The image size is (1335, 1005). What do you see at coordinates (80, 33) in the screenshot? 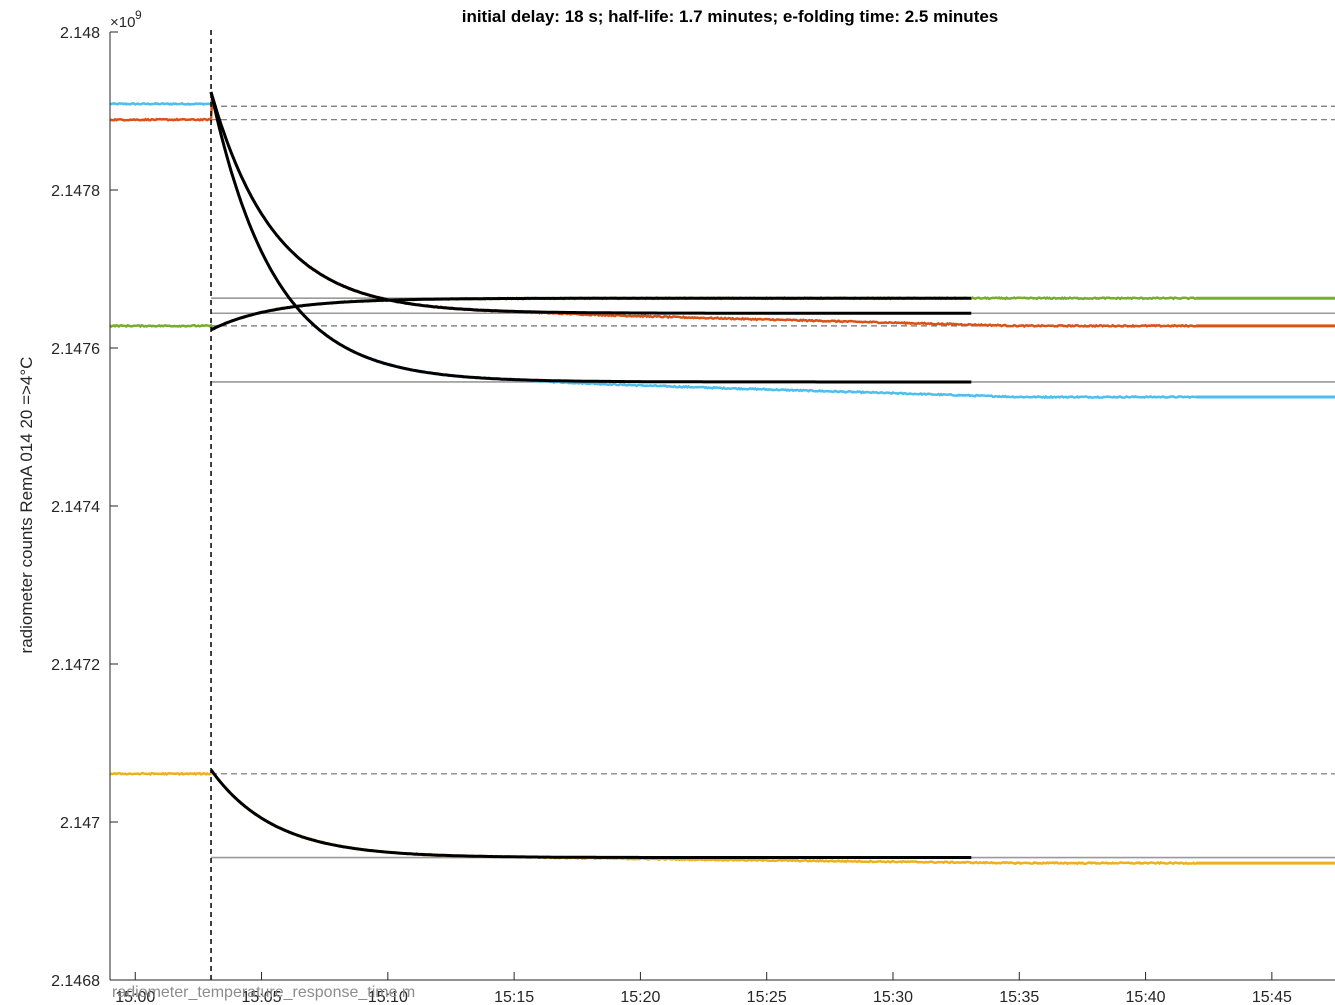
I see `y-tick-label: 2.148` at bounding box center [80, 33].